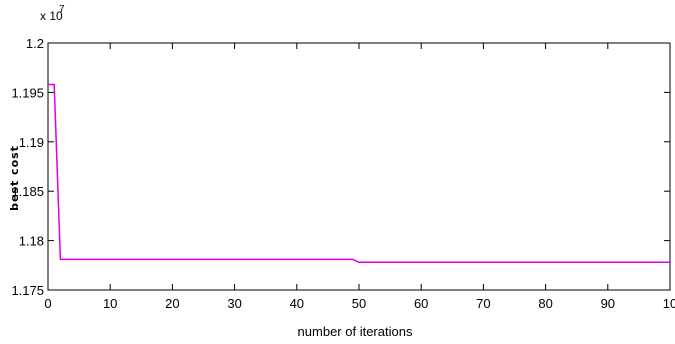 The width and height of the screenshot is (675, 344). What do you see at coordinates (27, 290) in the screenshot?
I see `y-tick-label: 1.175` at bounding box center [27, 290].